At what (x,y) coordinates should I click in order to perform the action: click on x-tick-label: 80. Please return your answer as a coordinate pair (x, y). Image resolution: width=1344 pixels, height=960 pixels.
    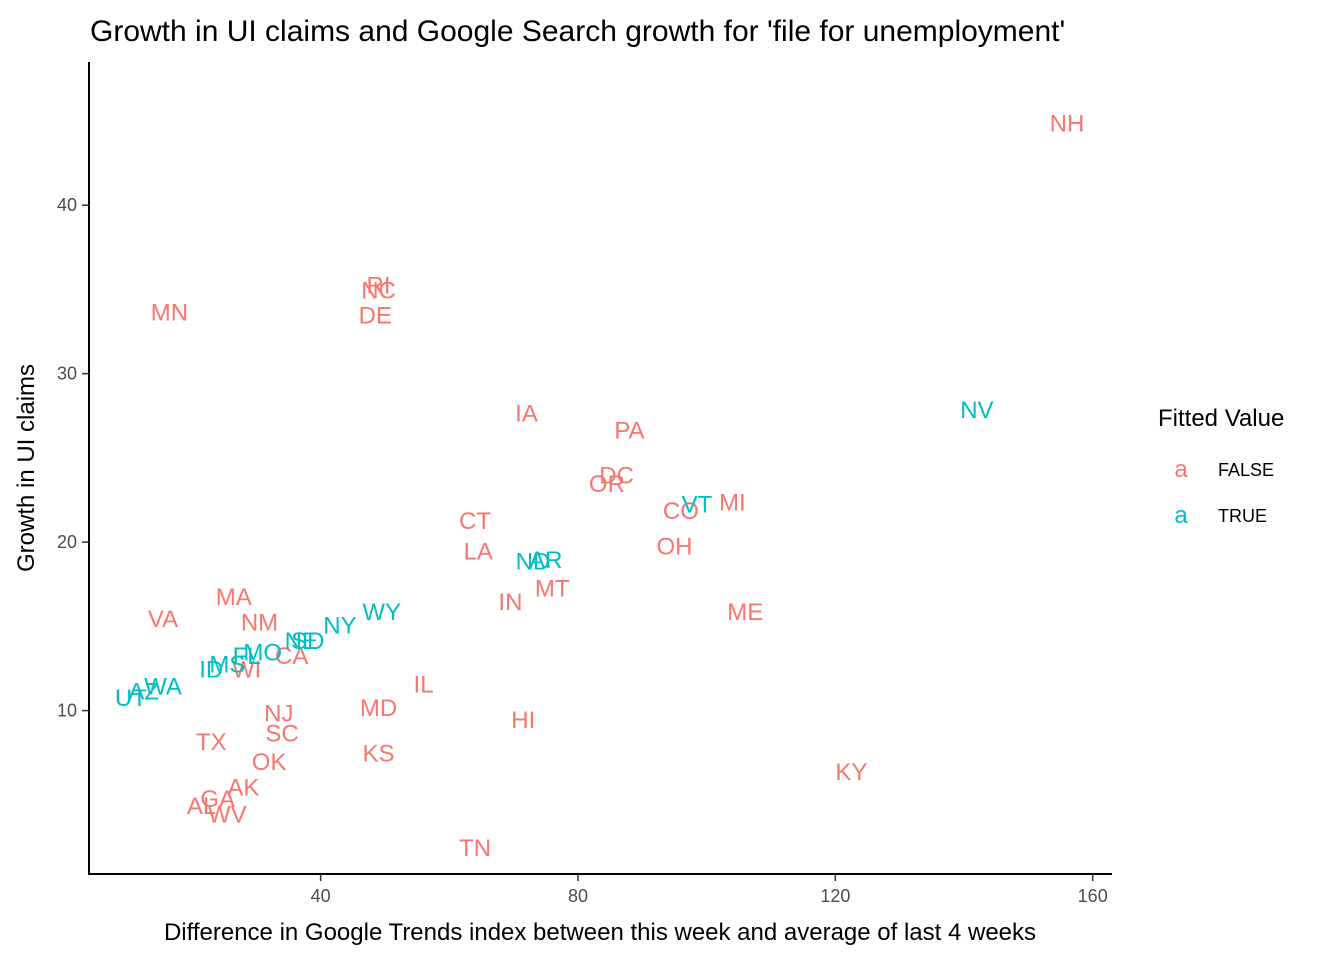
    Looking at the image, I should click on (578, 896).